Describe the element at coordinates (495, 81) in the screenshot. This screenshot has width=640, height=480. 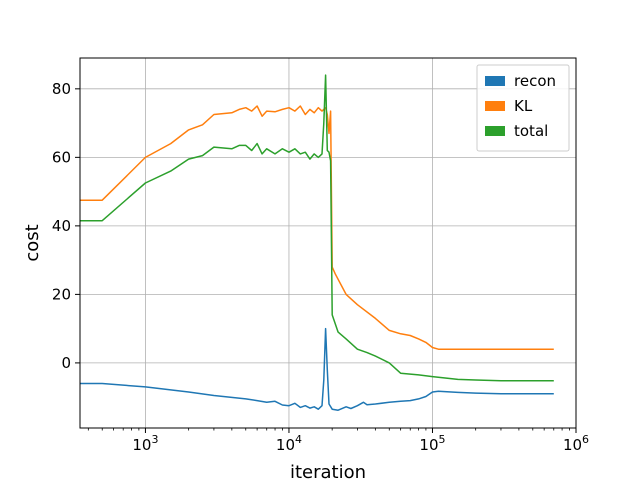
I see `legend-swatch-recon` at that location.